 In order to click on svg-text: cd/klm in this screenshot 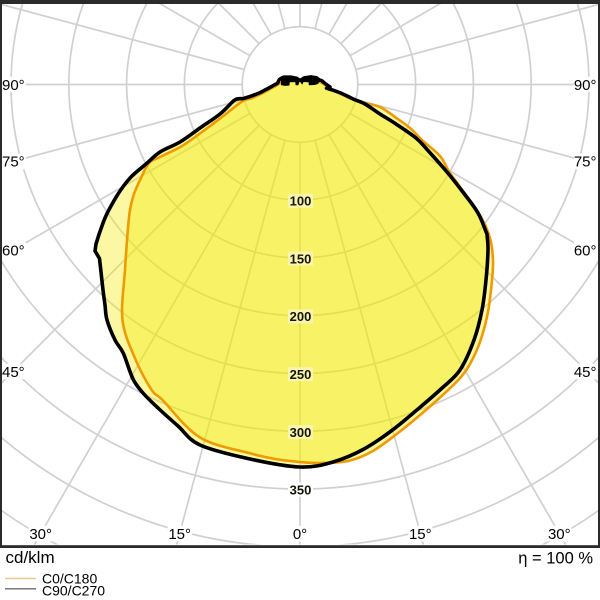, I will do `click(30, 557)`.